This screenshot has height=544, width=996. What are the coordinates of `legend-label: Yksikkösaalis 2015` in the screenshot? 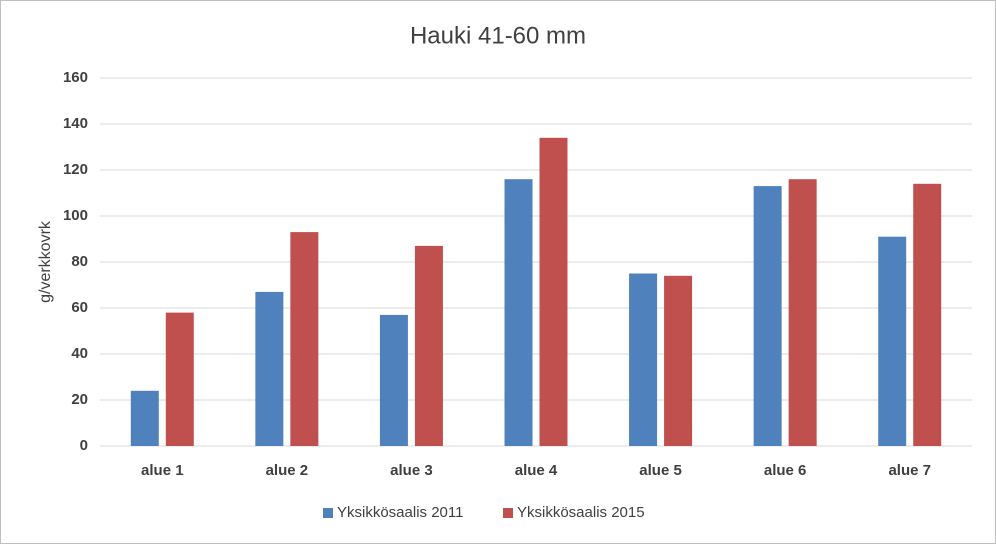 It's located at (581, 512).